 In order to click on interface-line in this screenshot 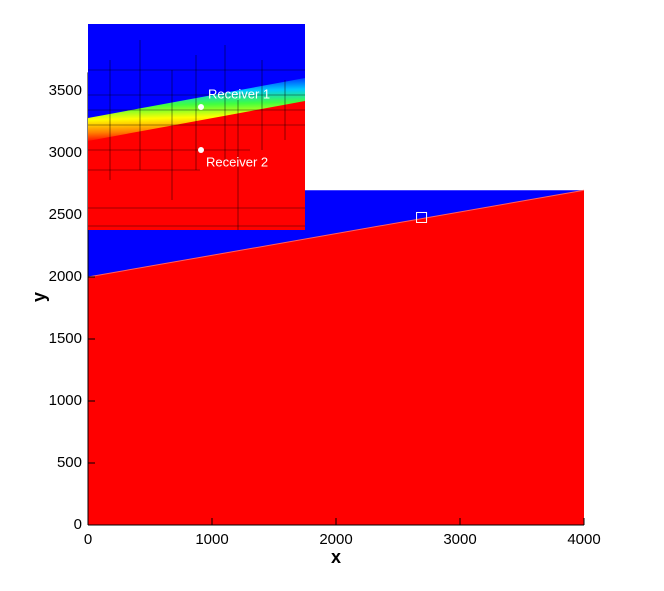, I will do `click(336, 233)`.